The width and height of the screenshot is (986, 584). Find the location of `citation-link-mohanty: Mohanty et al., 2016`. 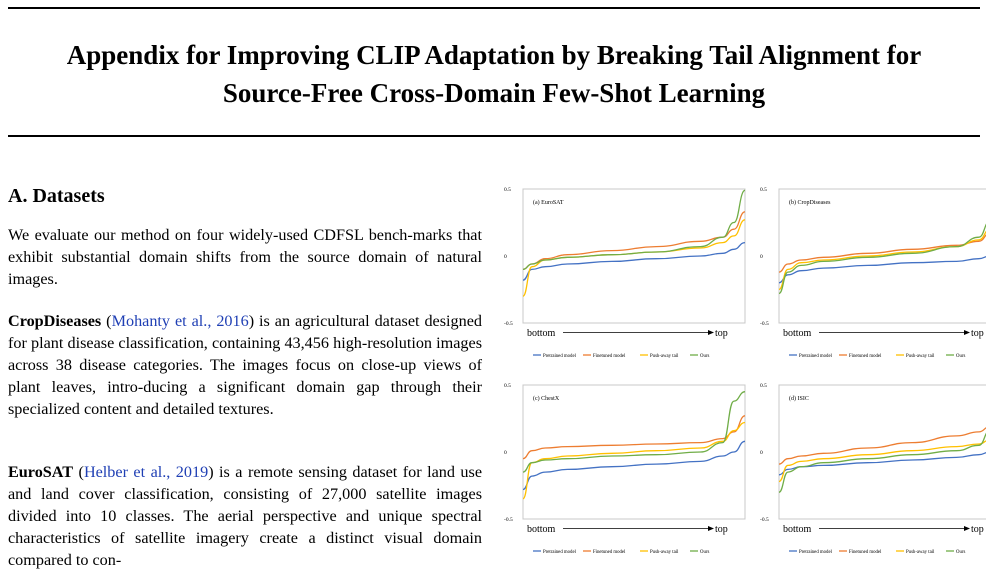

citation-link-mohanty: Mohanty et al., 2016 is located at coordinates (180, 321).